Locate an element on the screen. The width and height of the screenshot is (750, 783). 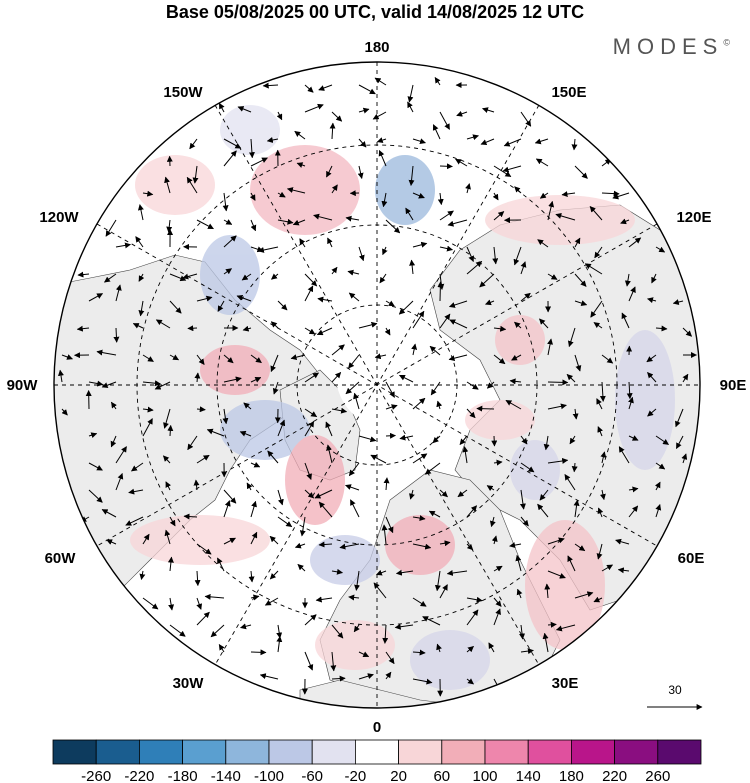
colorbar-label: -220 is located at coordinates (139, 775).